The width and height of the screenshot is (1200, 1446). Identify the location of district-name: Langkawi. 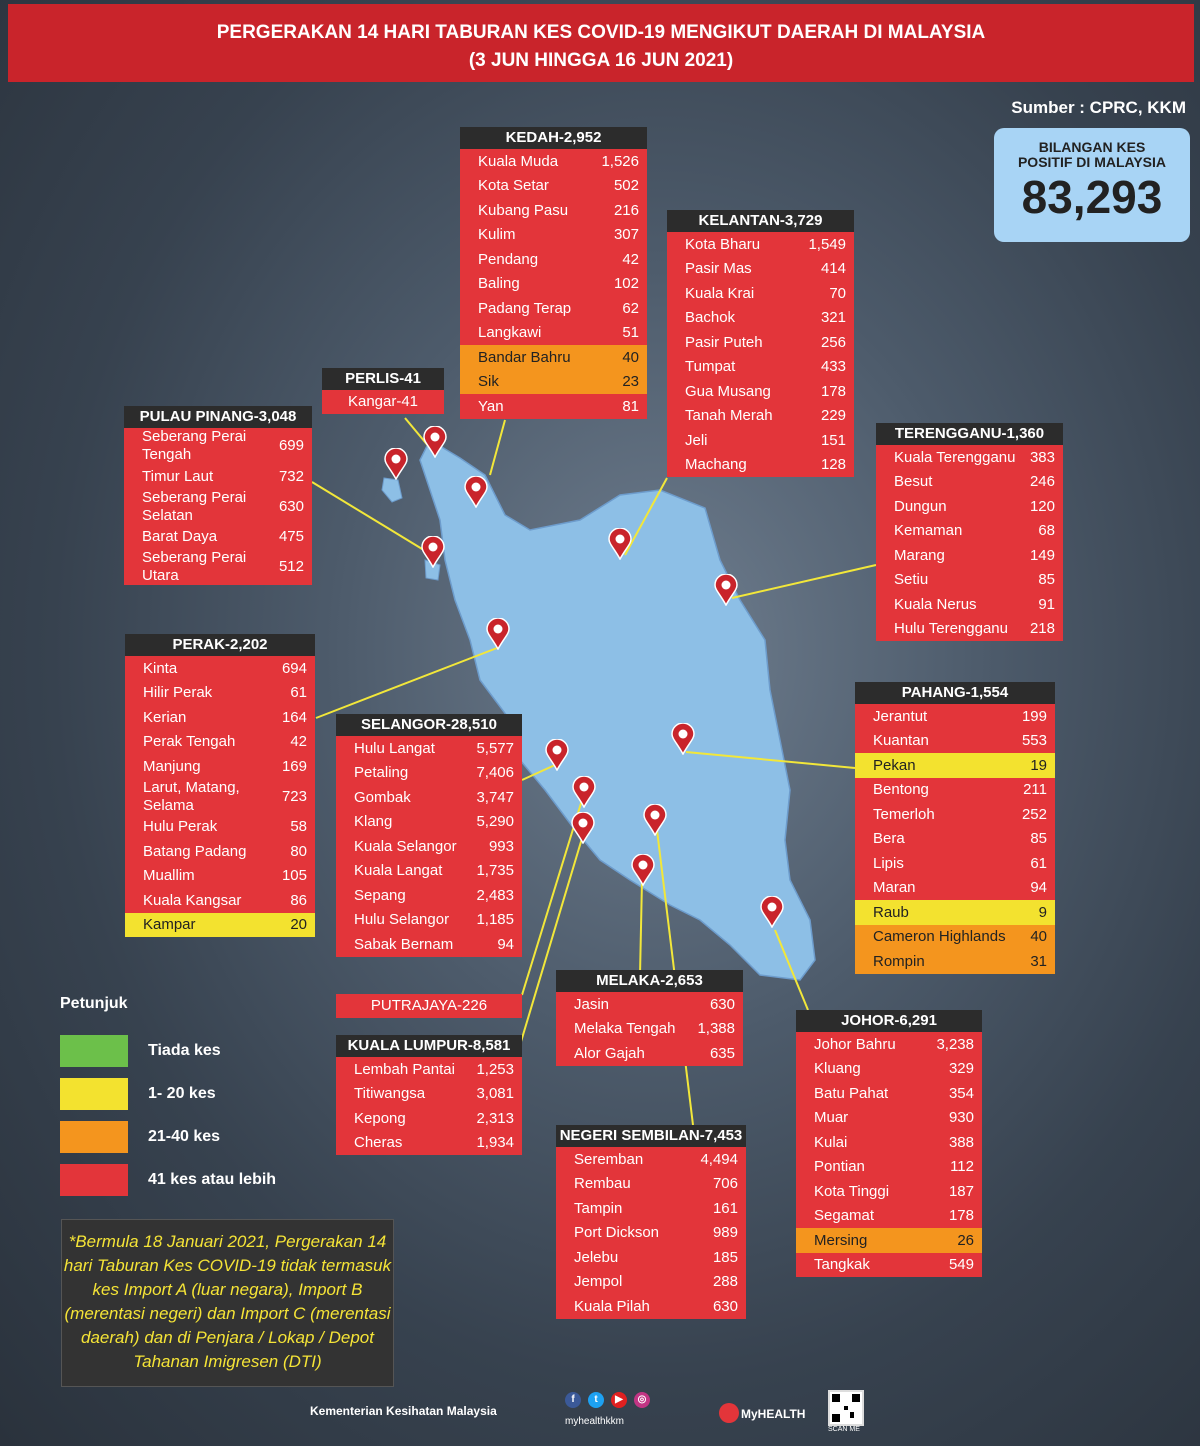
(510, 333).